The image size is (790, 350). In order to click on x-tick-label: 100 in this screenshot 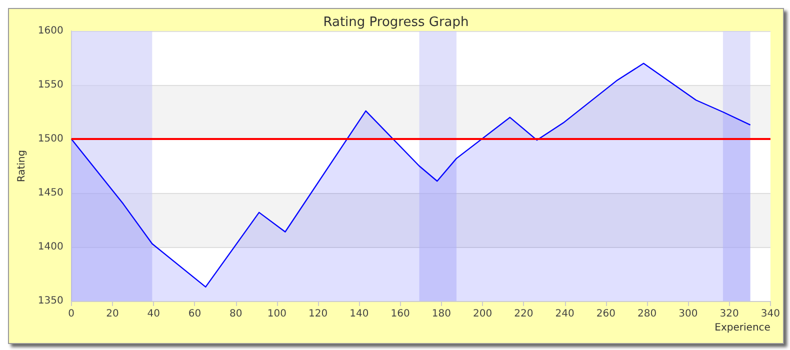, I will do `click(277, 314)`.